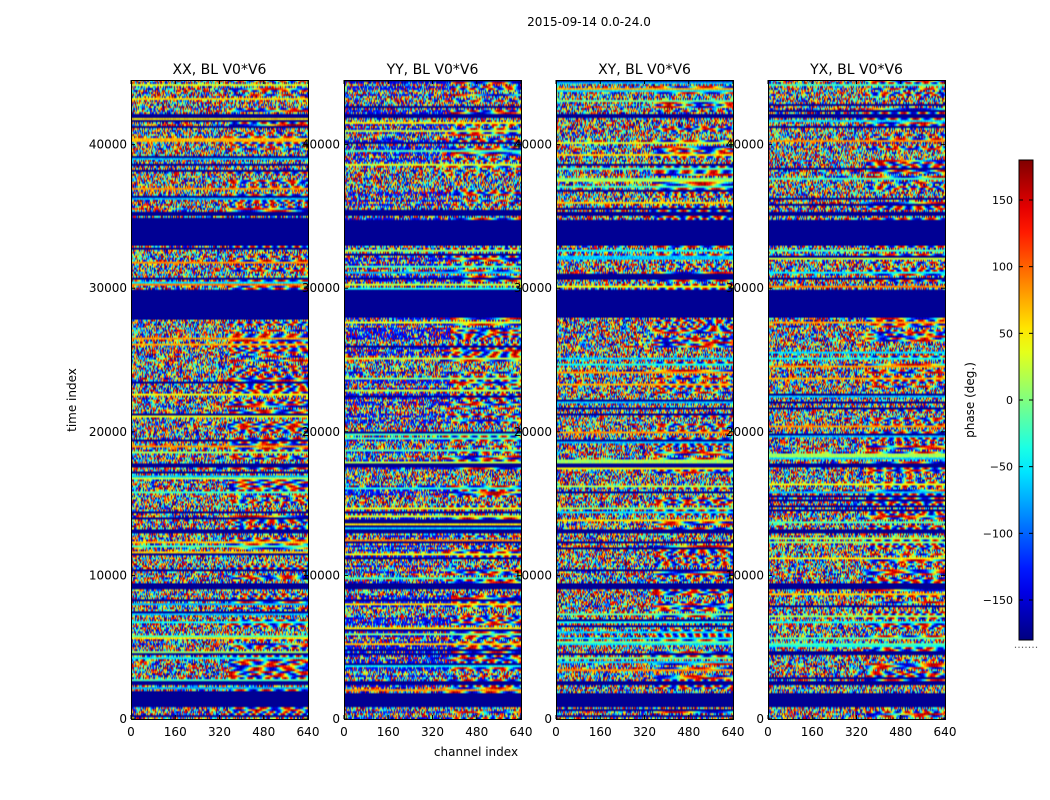  What do you see at coordinates (1001, 467) in the screenshot?
I see `colorbar-tick-label: −50` at bounding box center [1001, 467].